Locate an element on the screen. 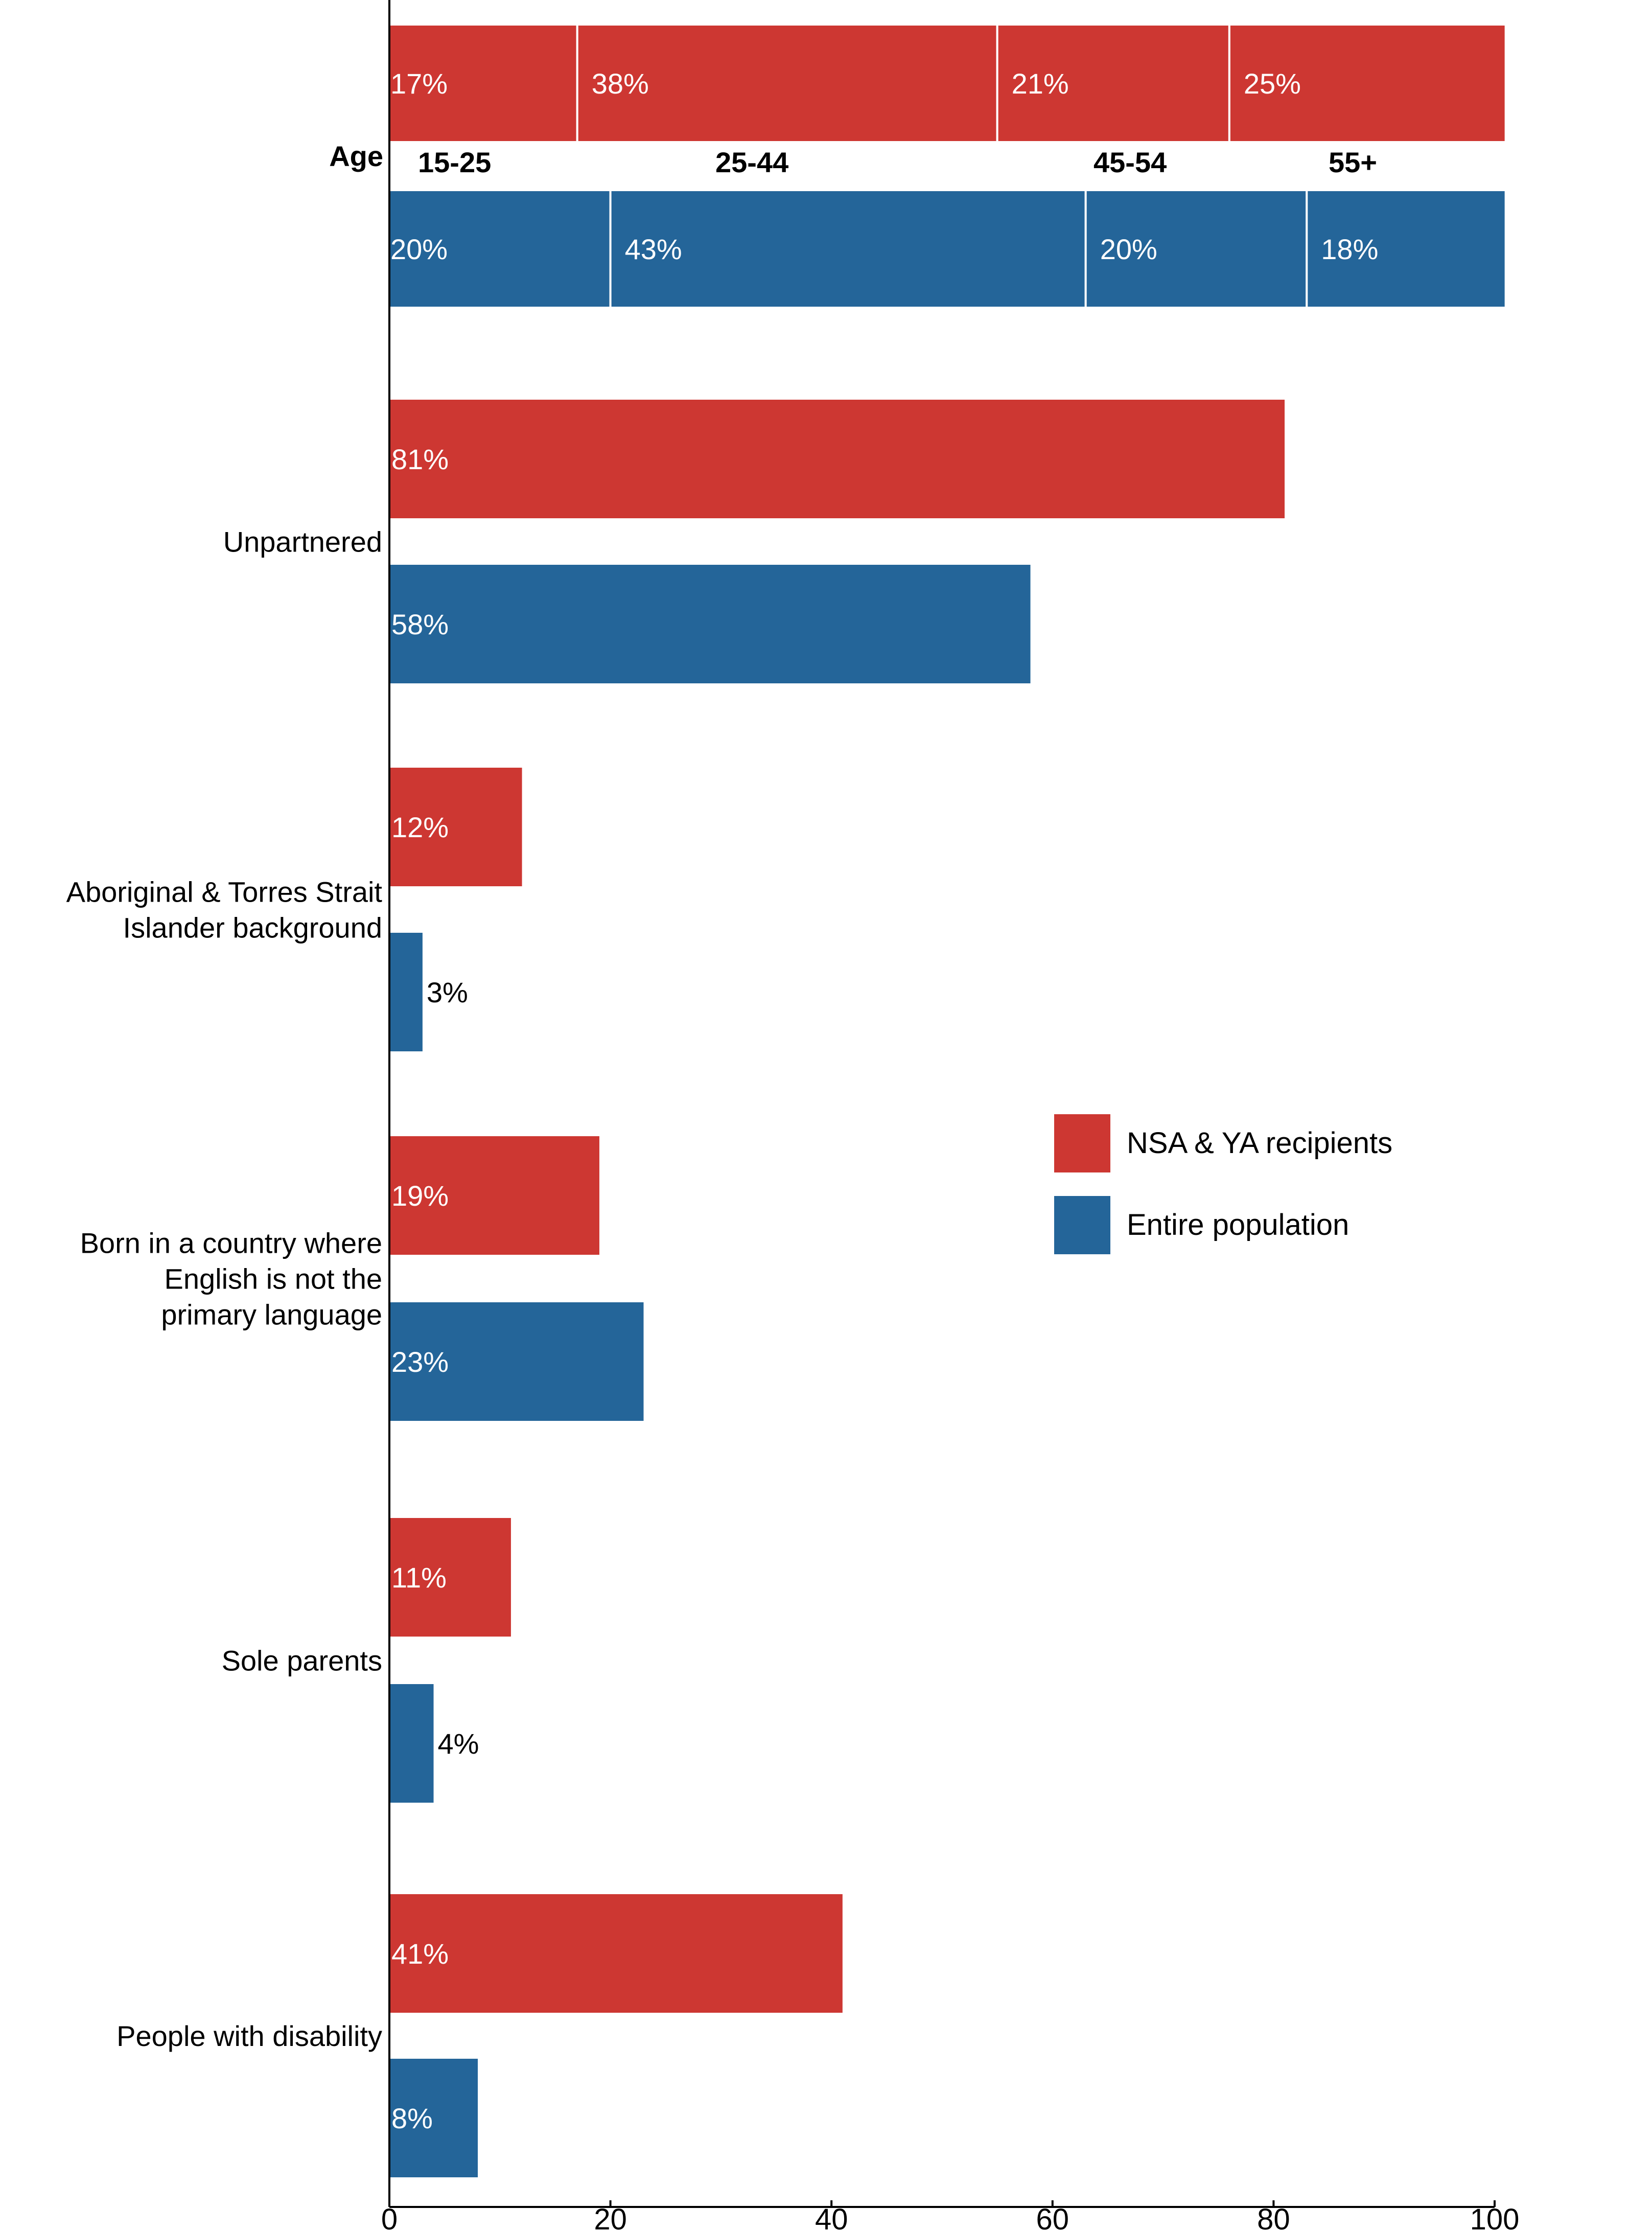  nsa-value-label: 81% is located at coordinates (420, 459).